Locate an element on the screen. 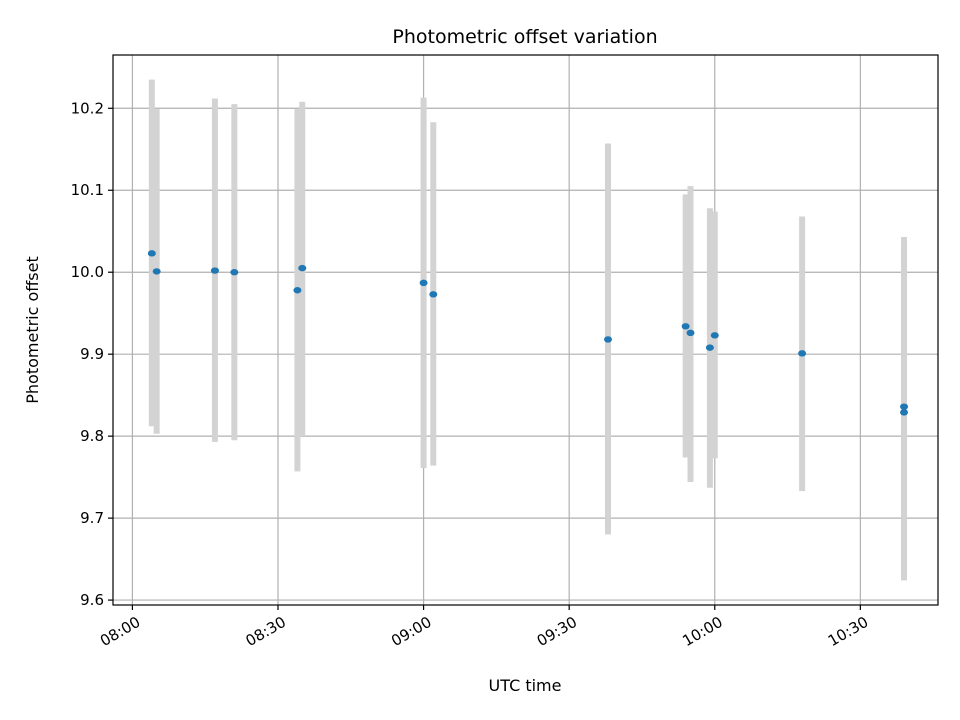  y-tick-label: 9.6 is located at coordinates (92, 600).